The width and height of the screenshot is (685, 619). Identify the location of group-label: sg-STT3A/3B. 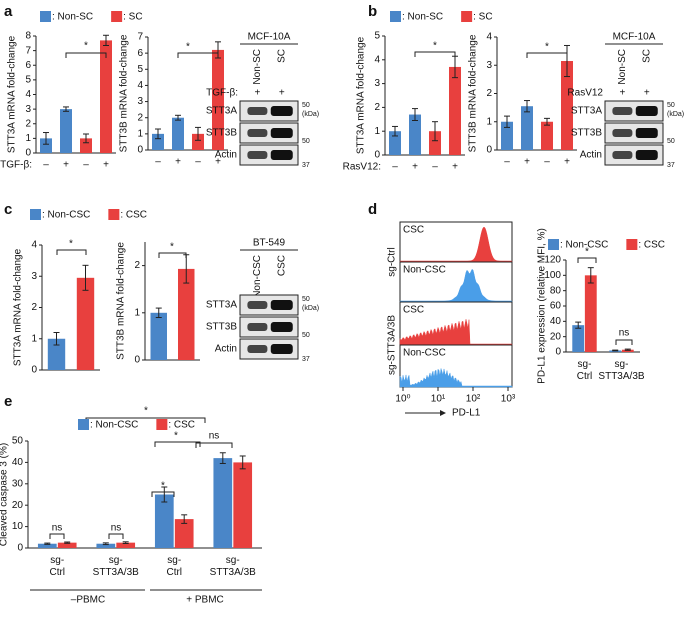
(392, 345).